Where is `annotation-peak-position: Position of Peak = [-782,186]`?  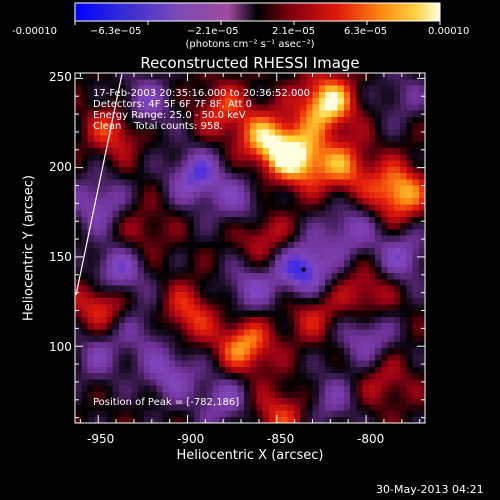 annotation-peak-position: Position of Peak = [-782,186] is located at coordinates (166, 402).